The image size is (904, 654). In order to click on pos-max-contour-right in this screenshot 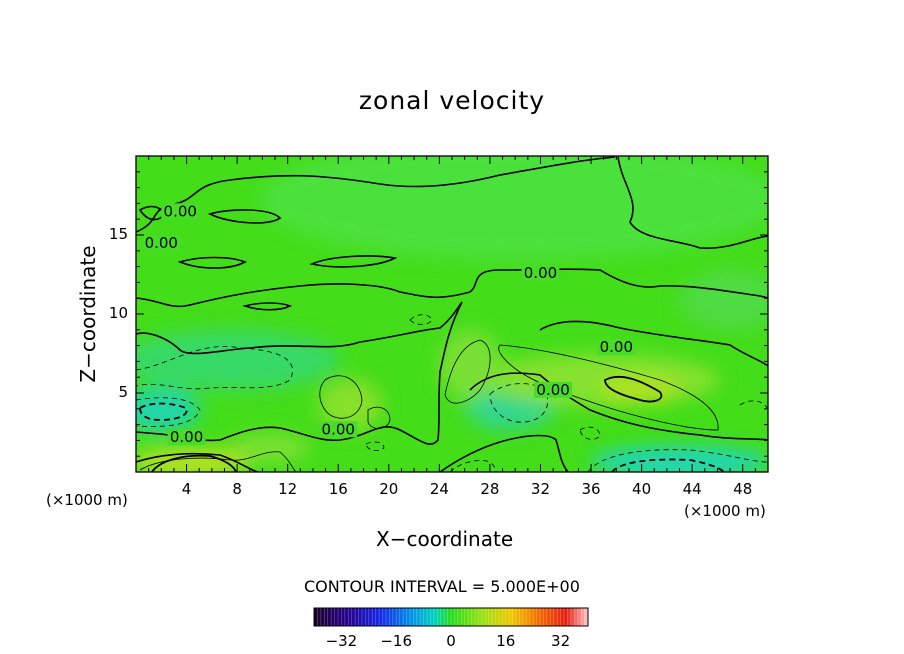, I will do `click(633, 389)`.